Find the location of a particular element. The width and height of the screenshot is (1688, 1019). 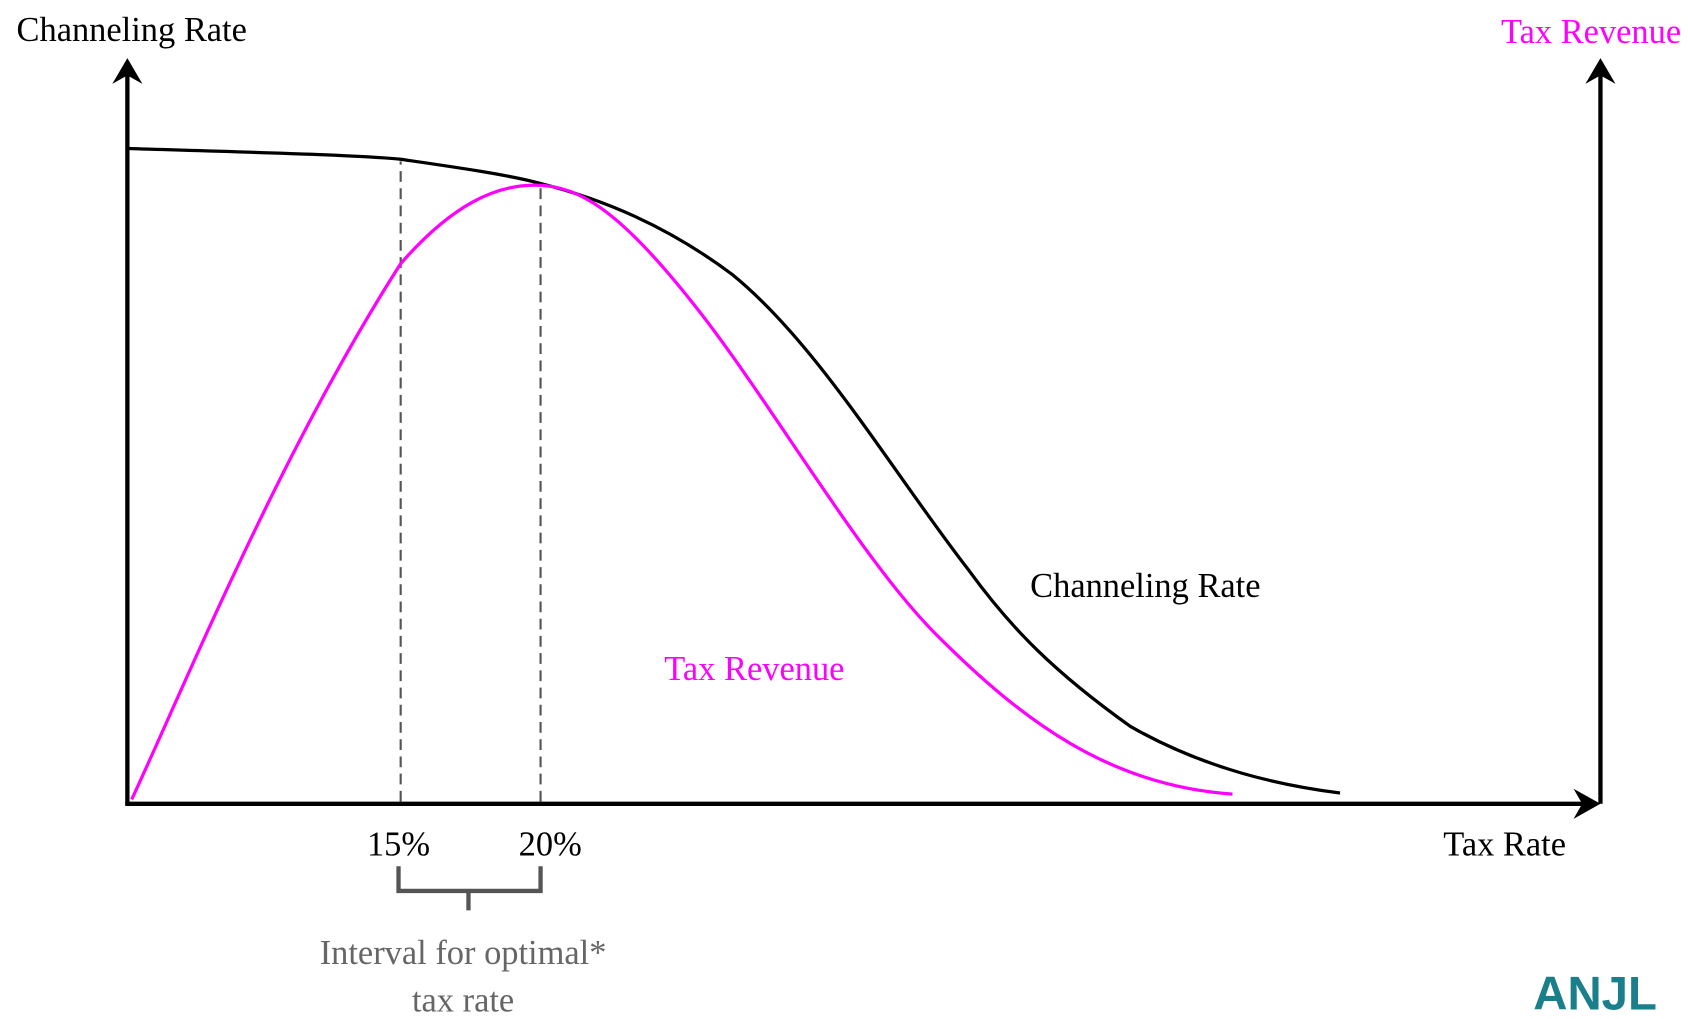

guides is located at coordinates (470, 481).